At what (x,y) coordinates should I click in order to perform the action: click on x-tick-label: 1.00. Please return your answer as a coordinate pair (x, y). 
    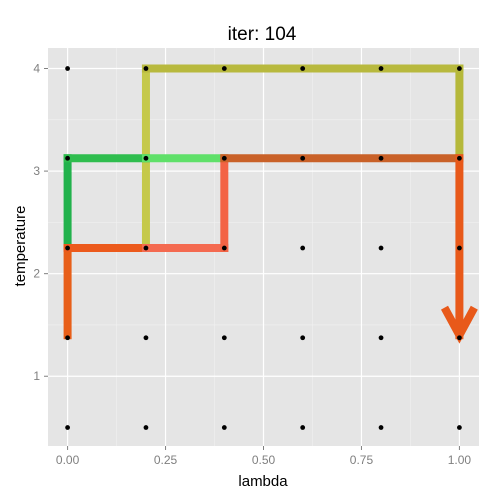
    Looking at the image, I should click on (460, 460).